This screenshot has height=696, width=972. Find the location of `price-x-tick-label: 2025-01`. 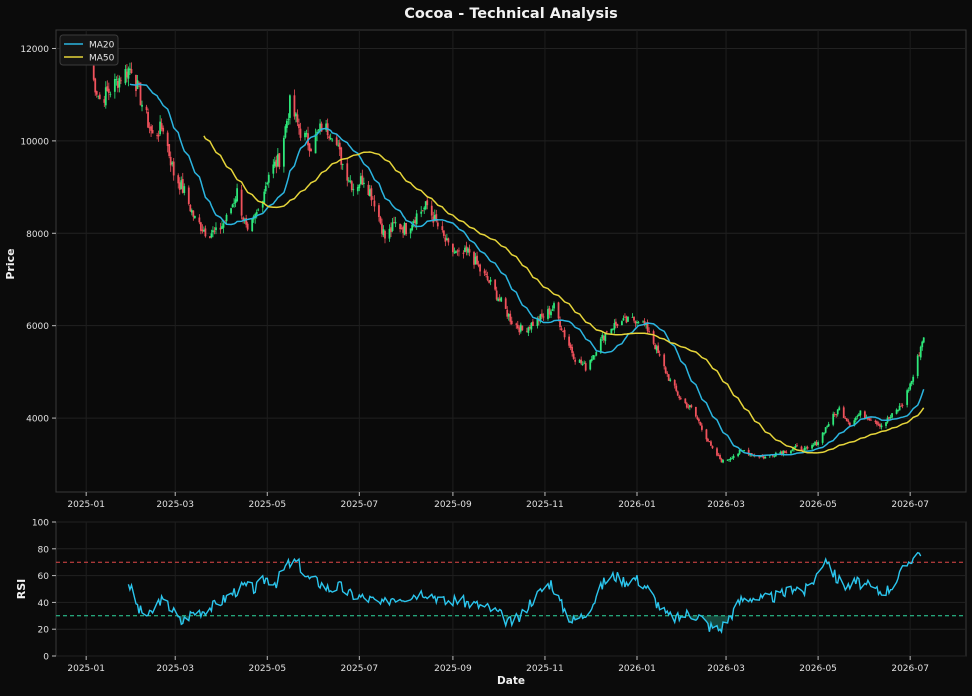

price-x-tick-label: 2025-01 is located at coordinates (86, 505).